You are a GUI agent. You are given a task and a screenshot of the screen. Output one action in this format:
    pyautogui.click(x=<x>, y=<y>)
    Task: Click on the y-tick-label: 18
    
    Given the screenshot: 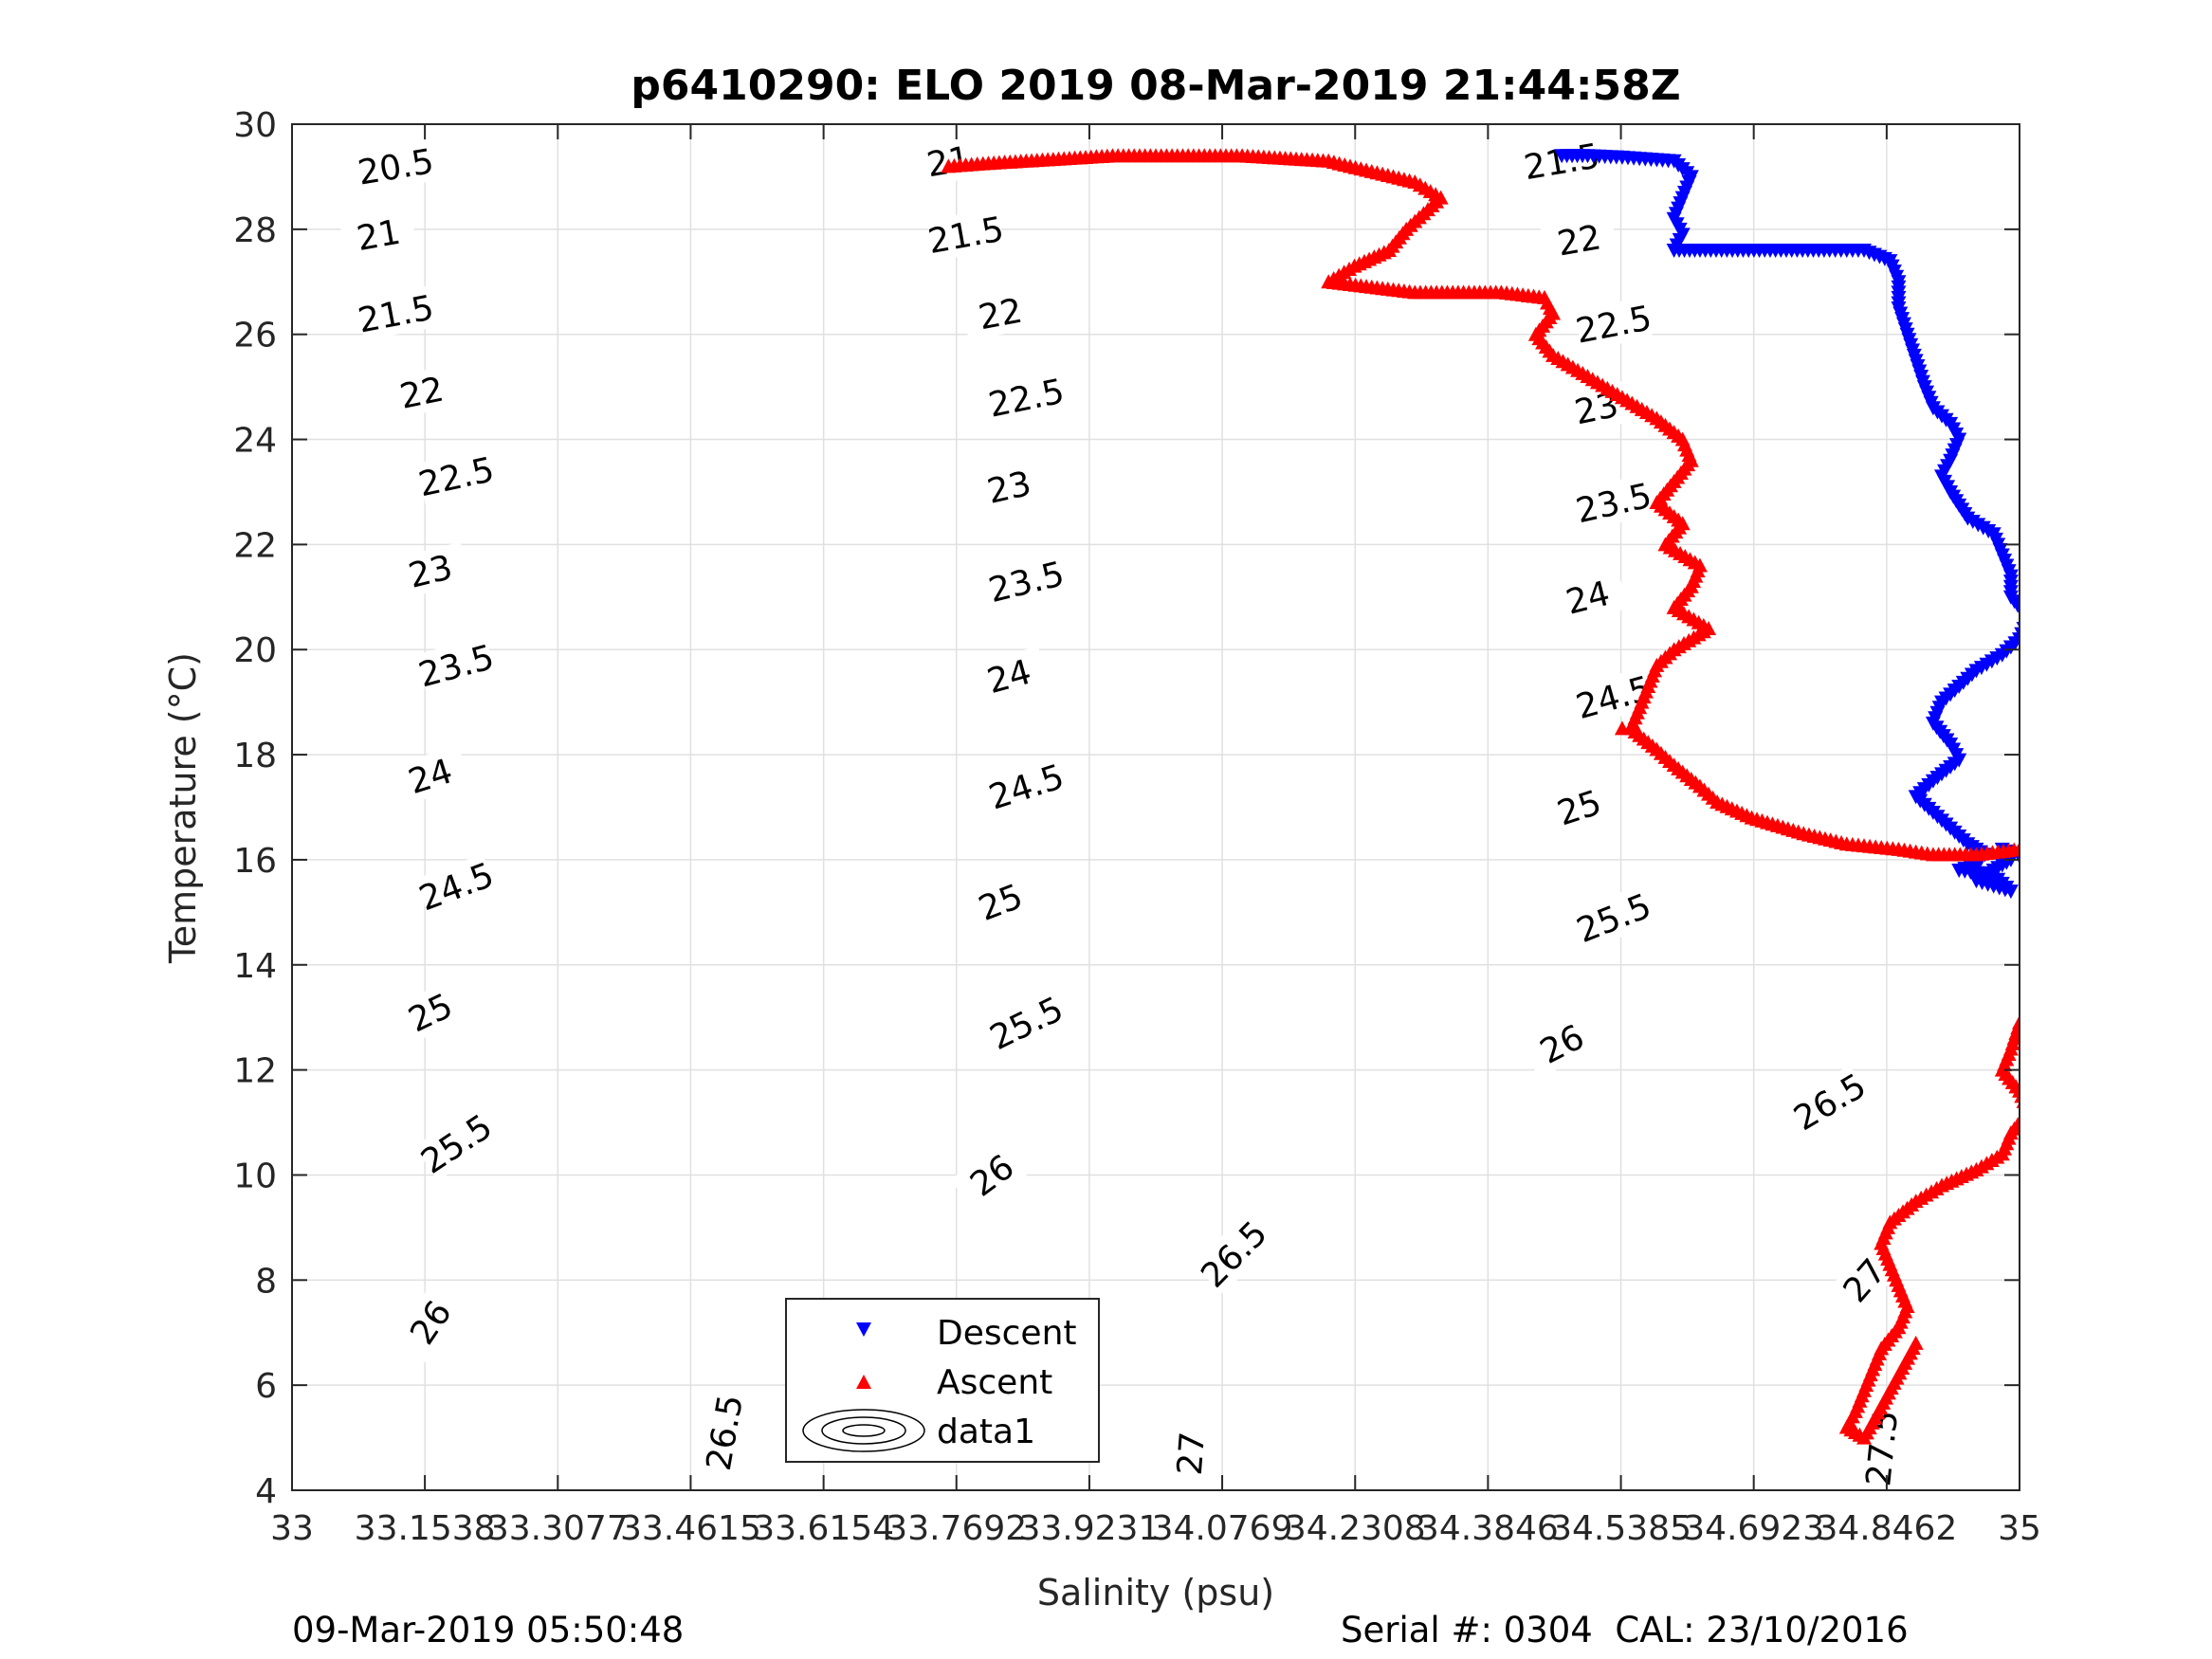 What is the action you would take?
    pyautogui.click(x=255, y=756)
    